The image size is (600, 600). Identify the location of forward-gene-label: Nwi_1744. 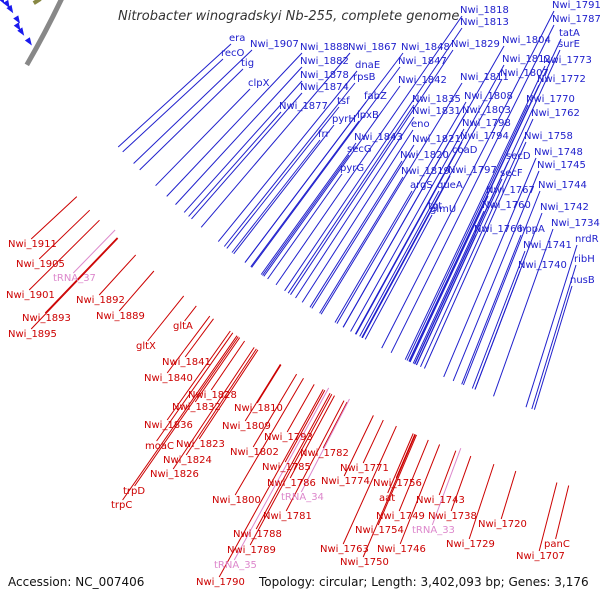
(562, 185).